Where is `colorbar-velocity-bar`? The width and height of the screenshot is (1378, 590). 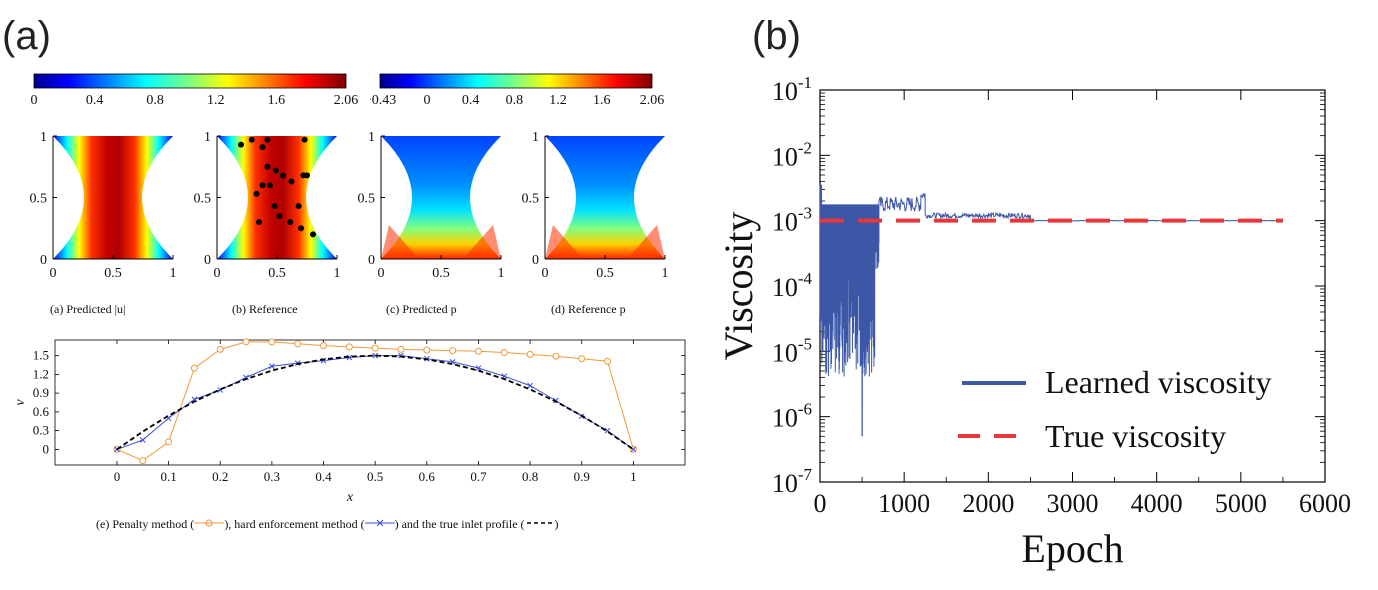 colorbar-velocity-bar is located at coordinates (190, 81).